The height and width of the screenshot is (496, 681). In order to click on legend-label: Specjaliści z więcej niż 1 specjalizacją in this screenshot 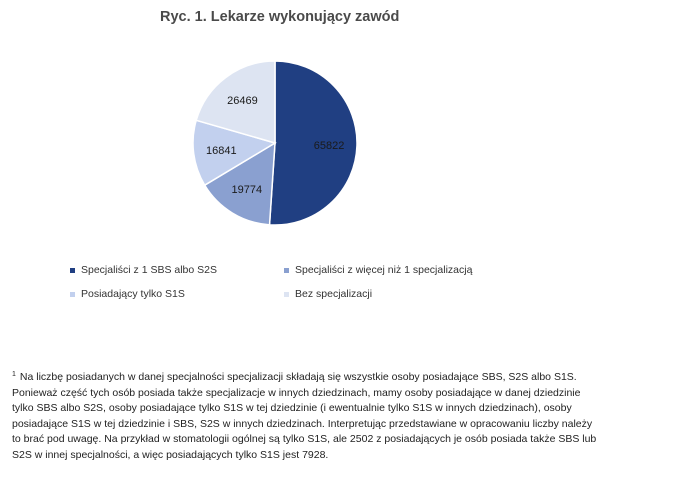, I will do `click(384, 270)`.